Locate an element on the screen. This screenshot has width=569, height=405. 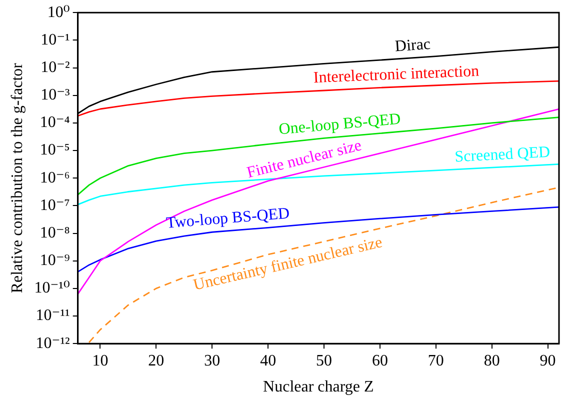
x-tick-label: 30 is located at coordinates (212, 361).